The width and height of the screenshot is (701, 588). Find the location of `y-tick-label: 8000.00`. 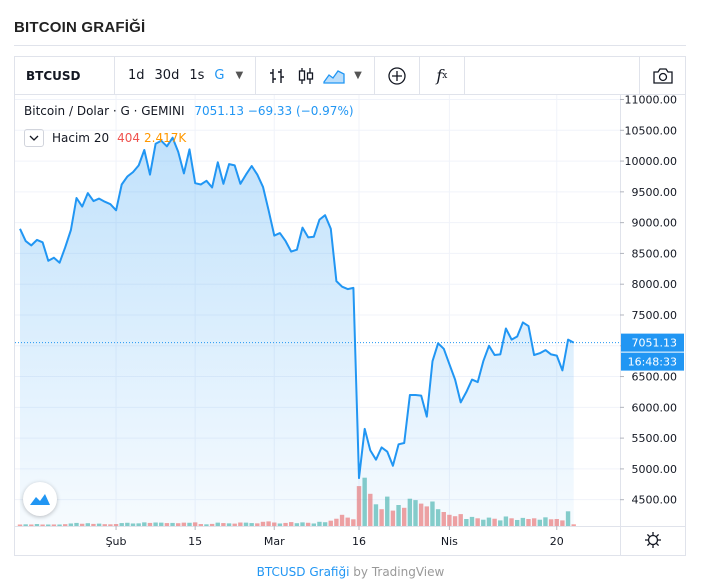

y-tick-label: 8000.00 is located at coordinates (655, 284).